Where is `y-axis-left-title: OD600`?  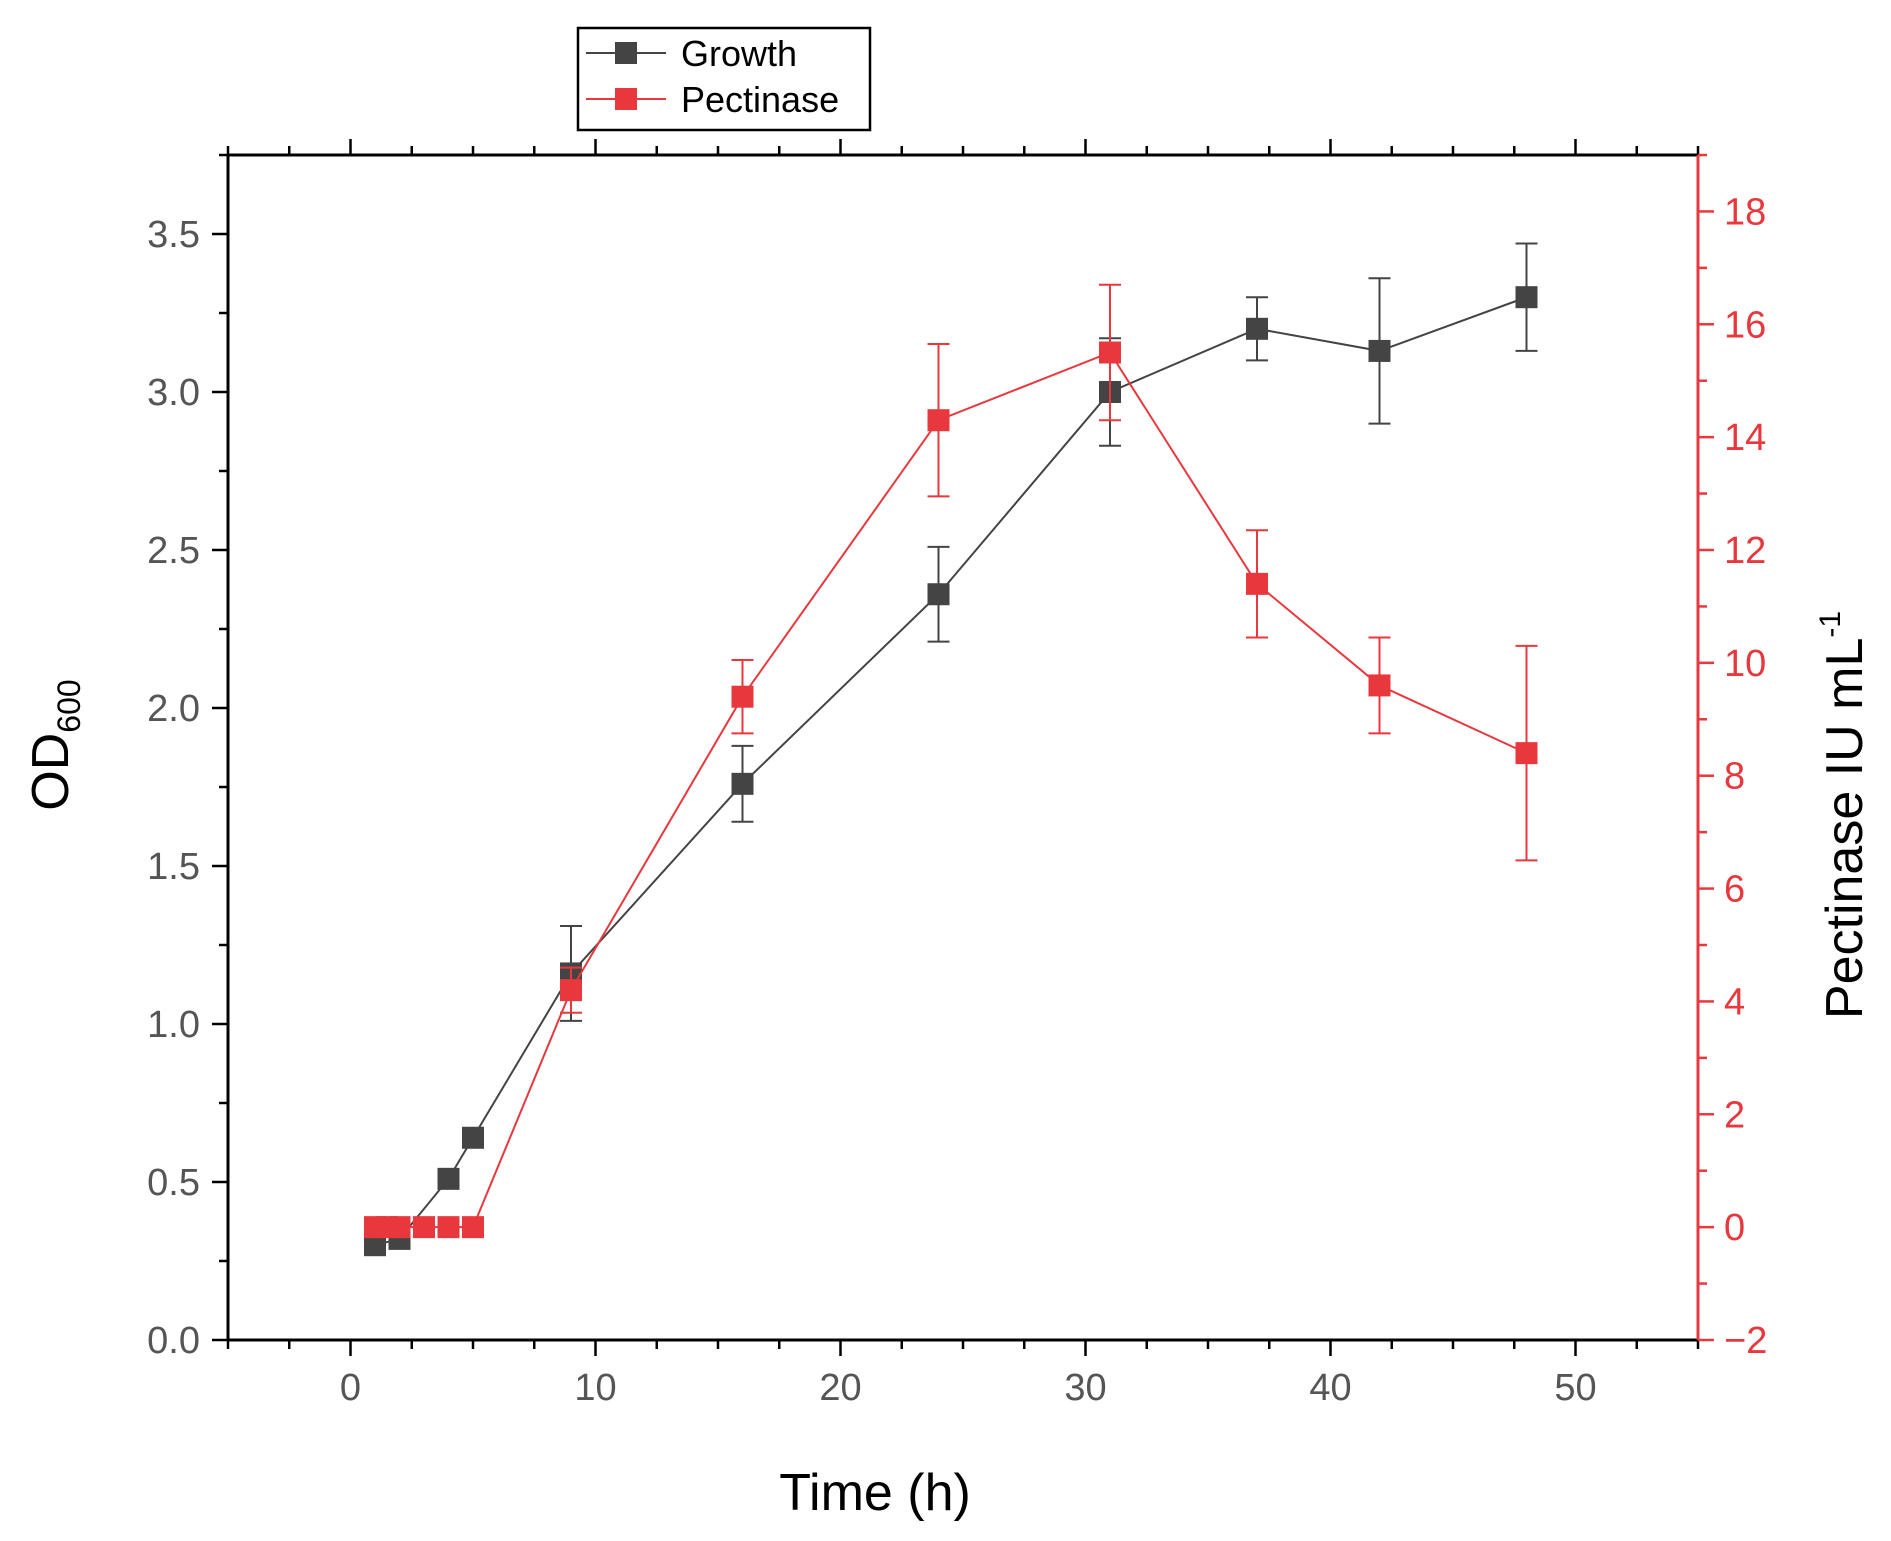 y-axis-left-title: OD600 is located at coordinates (54, 744).